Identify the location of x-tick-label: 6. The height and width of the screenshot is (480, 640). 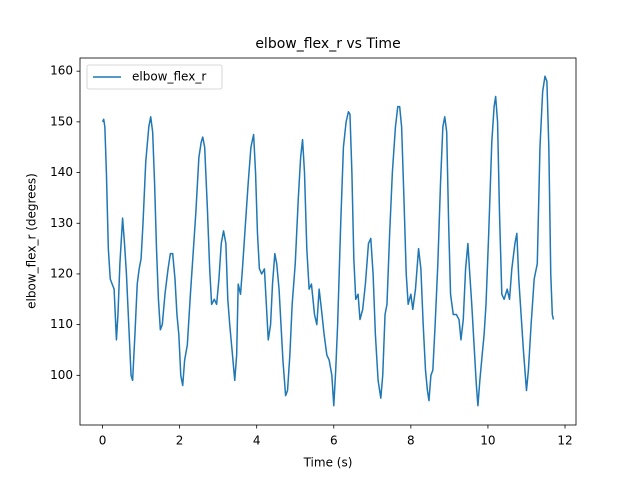
(334, 441).